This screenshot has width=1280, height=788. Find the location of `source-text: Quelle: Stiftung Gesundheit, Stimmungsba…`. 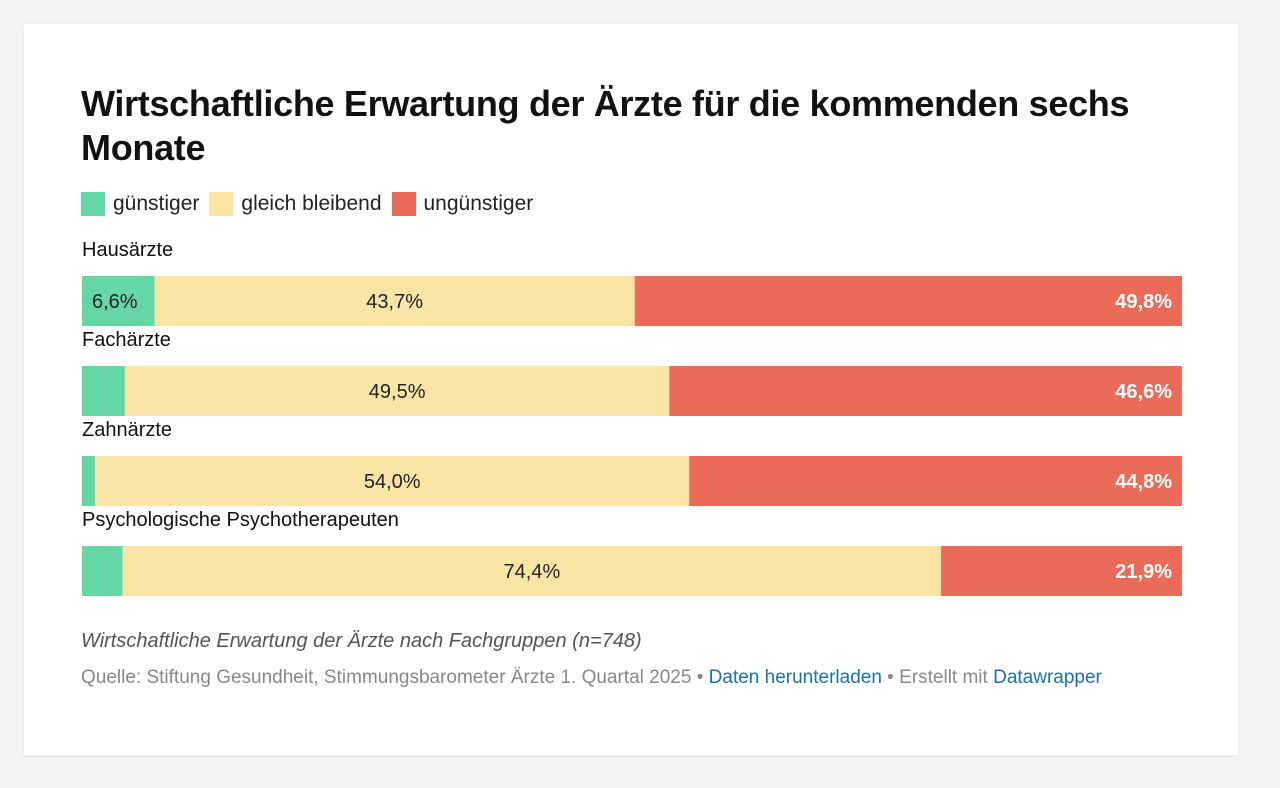

source-text: Quelle: Stiftung Gesundheit, Stimmungsba… is located at coordinates (386, 677).